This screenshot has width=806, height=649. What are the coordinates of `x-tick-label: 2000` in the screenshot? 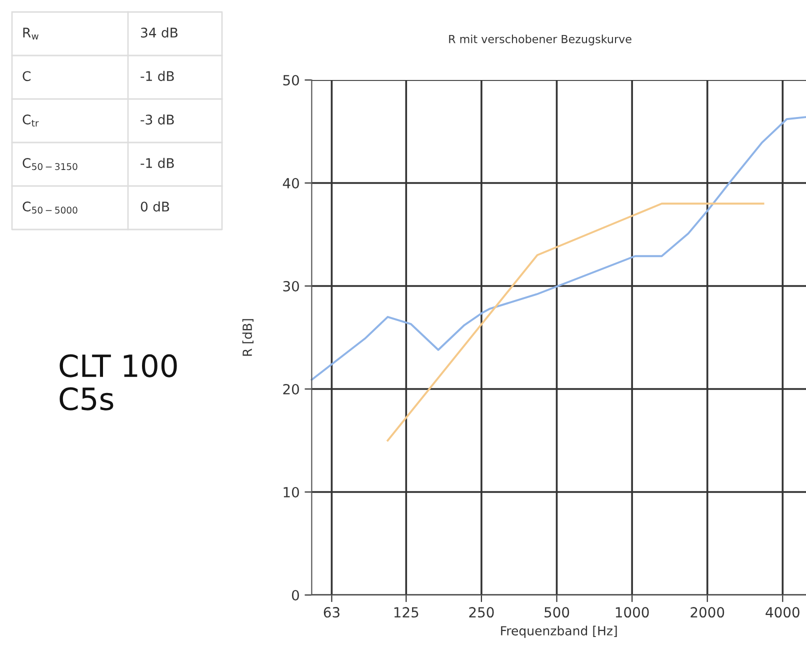 It's located at (707, 612).